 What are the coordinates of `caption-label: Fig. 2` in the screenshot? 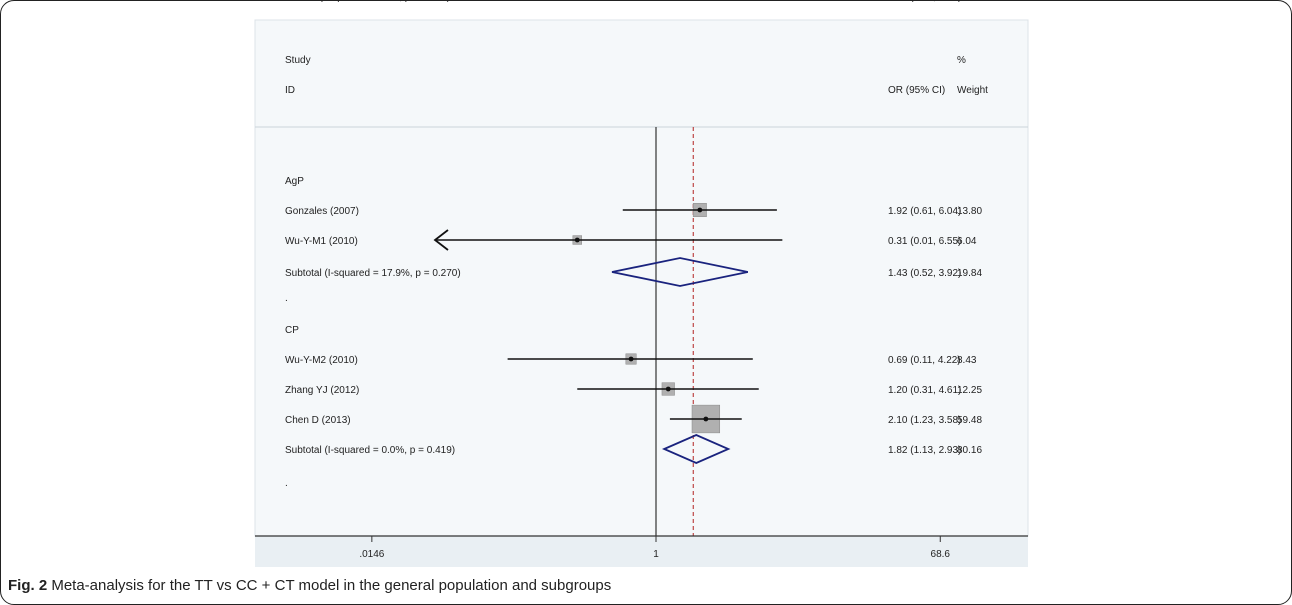 It's located at (28, 585).